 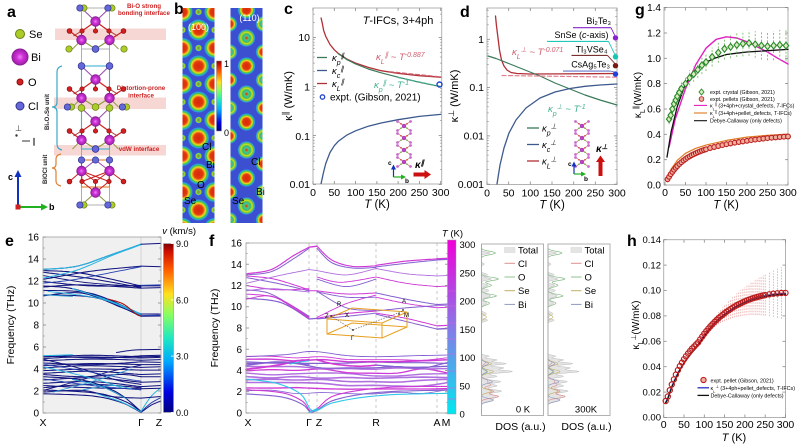 What do you see at coordinates (602, 149) in the screenshot?
I see `svg-text: κ⊥` at bounding box center [602, 149].